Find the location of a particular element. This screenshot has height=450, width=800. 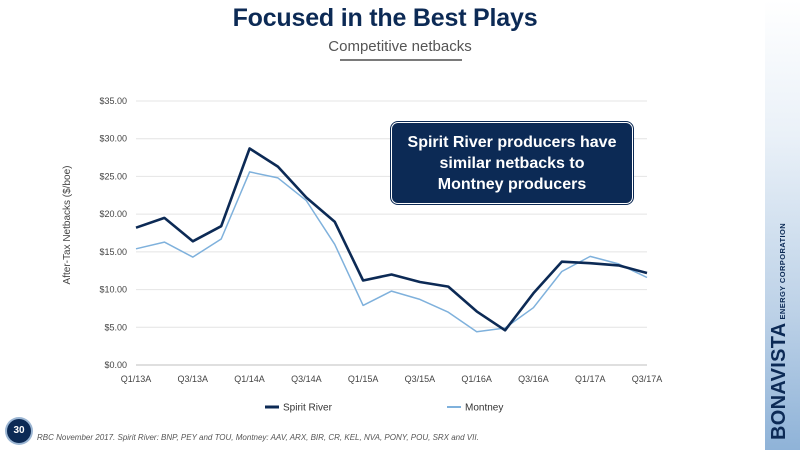

brand-side-bar is located at coordinates (782, 225).